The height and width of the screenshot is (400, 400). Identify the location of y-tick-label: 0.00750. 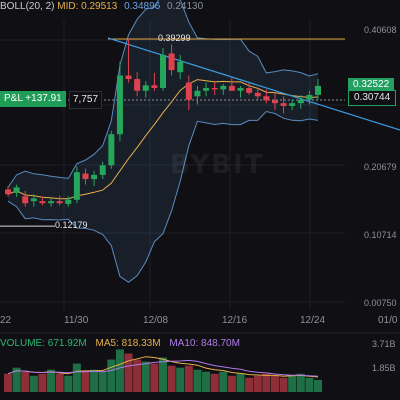
(380, 303).